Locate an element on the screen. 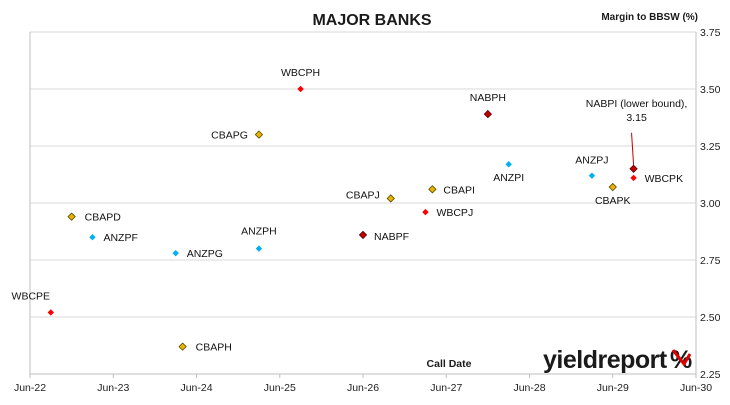  label-wbcpk: WBCPK is located at coordinates (664, 179).